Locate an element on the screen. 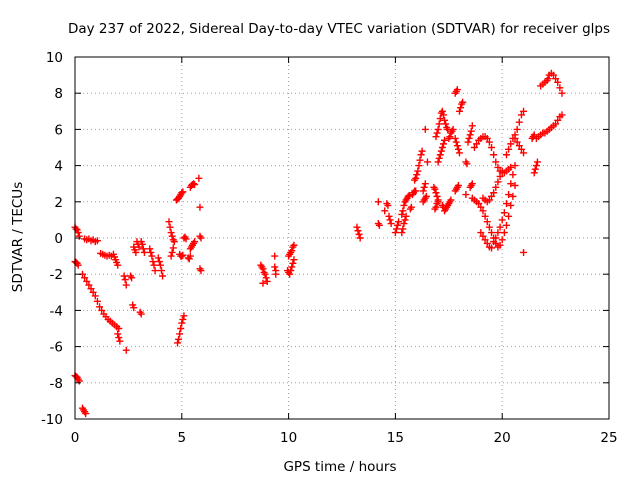 This screenshot has width=640, height=480. y-tick-label: 6 is located at coordinates (58, 130).